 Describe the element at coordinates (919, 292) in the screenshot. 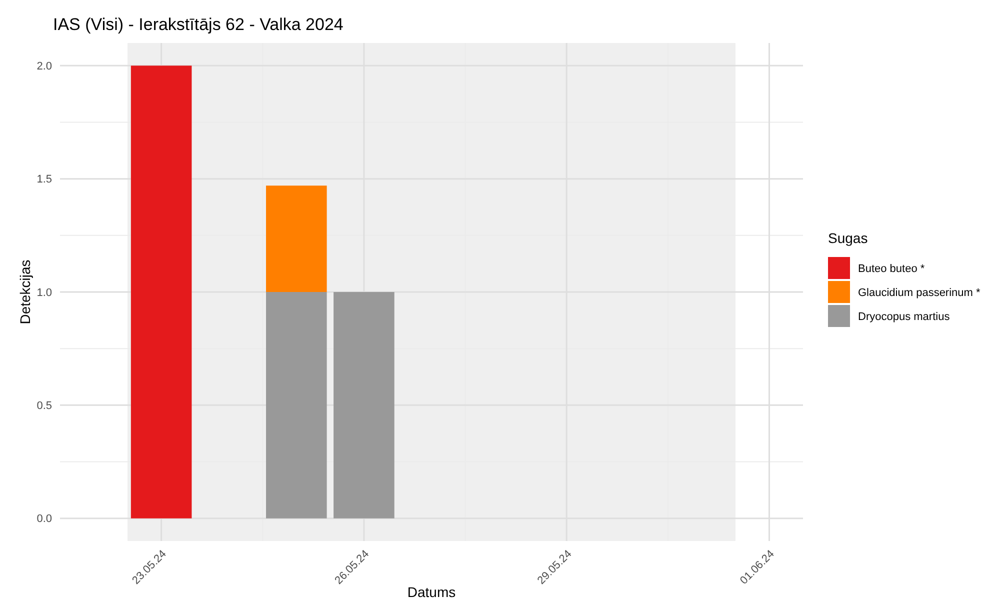

I see `legend-label: Glaucidium passerinum *` at that location.